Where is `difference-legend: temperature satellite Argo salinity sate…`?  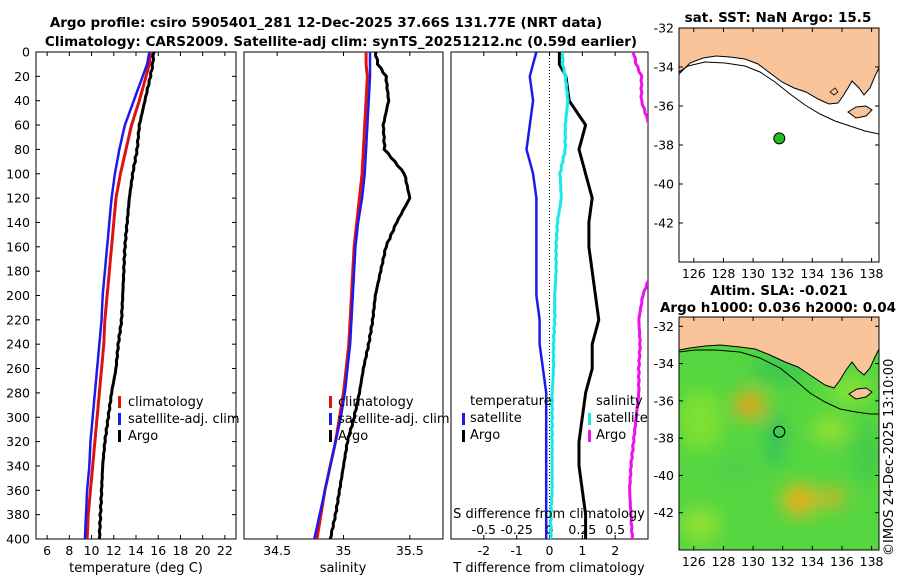 difference-legend: temperature satellite Argo salinity sate… is located at coordinates (555, 418).